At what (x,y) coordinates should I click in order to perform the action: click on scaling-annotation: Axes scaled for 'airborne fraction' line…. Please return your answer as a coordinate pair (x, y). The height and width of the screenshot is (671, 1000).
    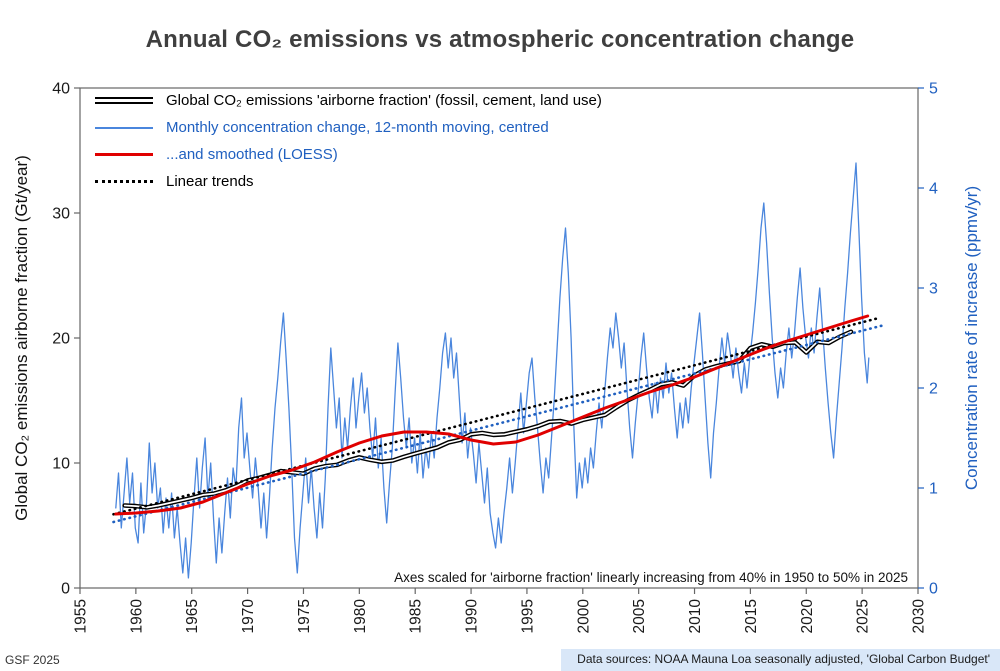
    Looking at the image, I should click on (651, 577).